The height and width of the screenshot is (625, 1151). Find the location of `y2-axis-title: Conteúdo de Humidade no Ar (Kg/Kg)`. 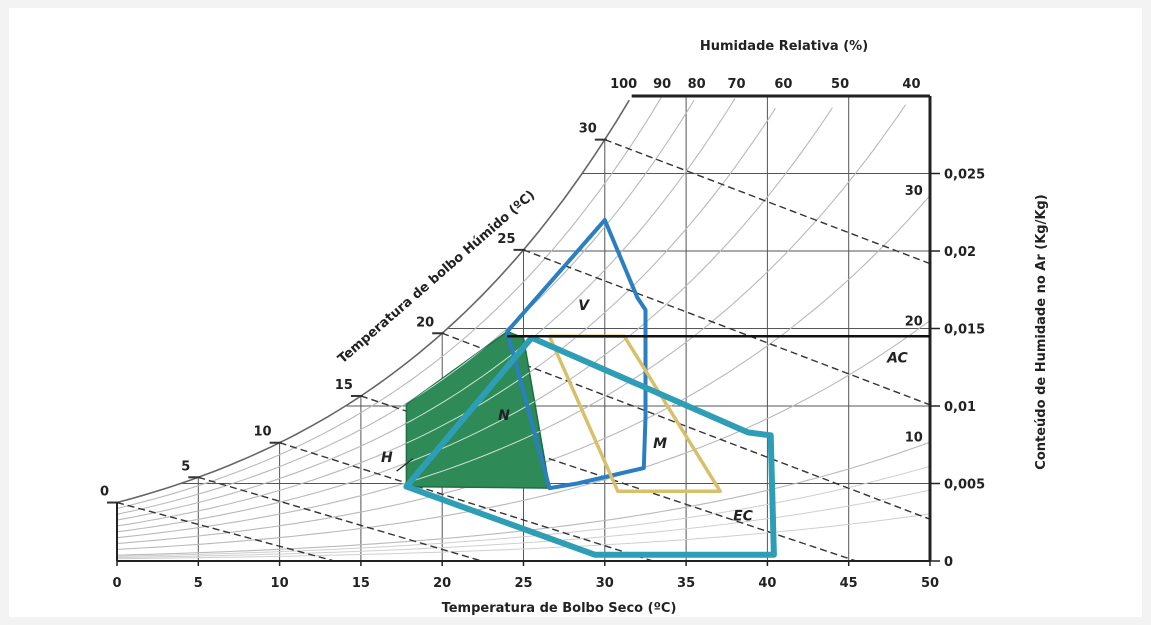

y2-axis-title: Conteúdo de Humidade no Ar (Kg/Kg) is located at coordinates (1041, 331).